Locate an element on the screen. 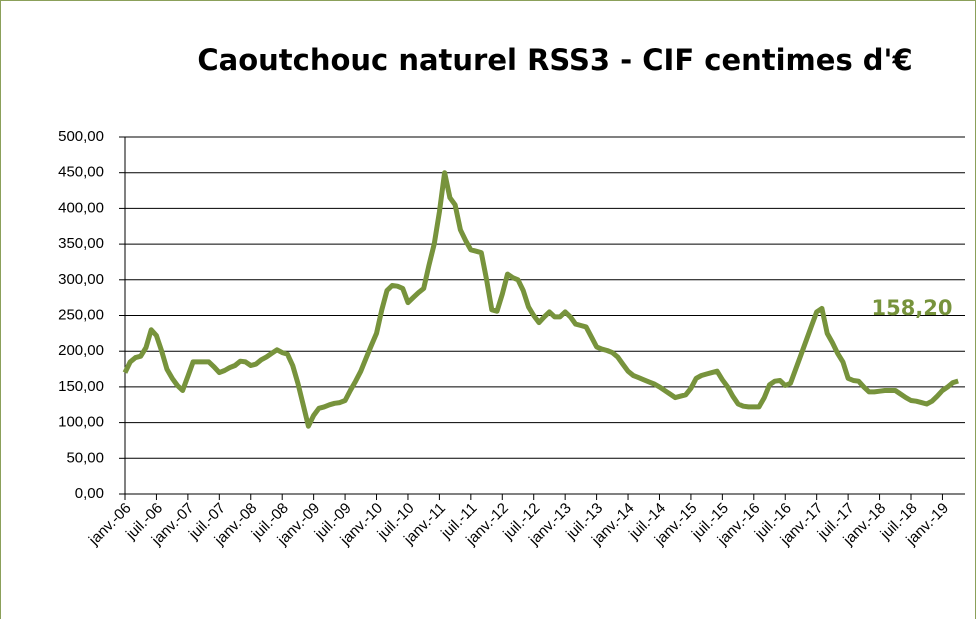 The height and width of the screenshot is (619, 977). y-tick-label: 150,00 is located at coordinates (81, 386).